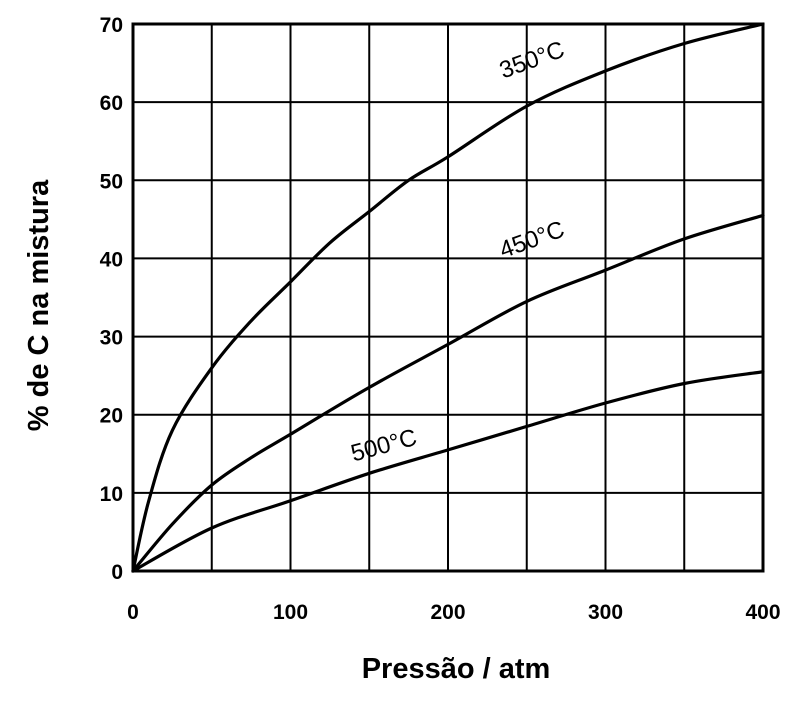 The width and height of the screenshot is (799, 701). Describe the element at coordinates (532, 60) in the screenshot. I see `series-label: 350°C` at that location.